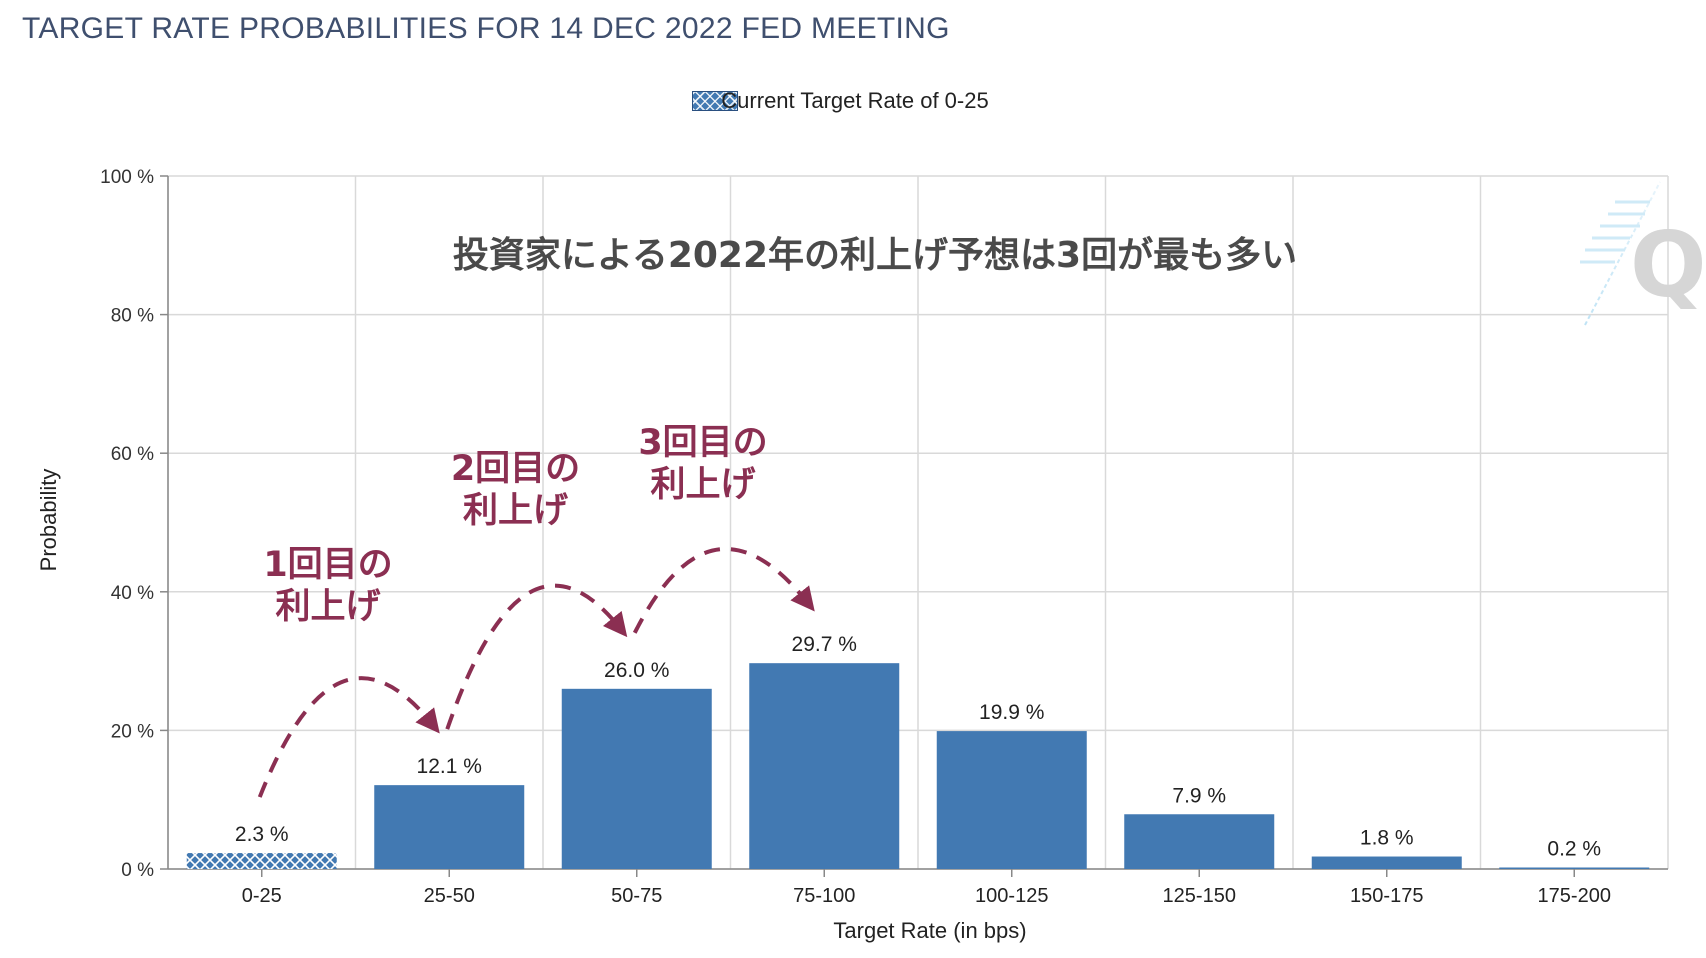  What do you see at coordinates (875, 255) in the screenshot?
I see `chart-headline: 投資家による2022年の利上げ予想は3回が最も多い` at bounding box center [875, 255].